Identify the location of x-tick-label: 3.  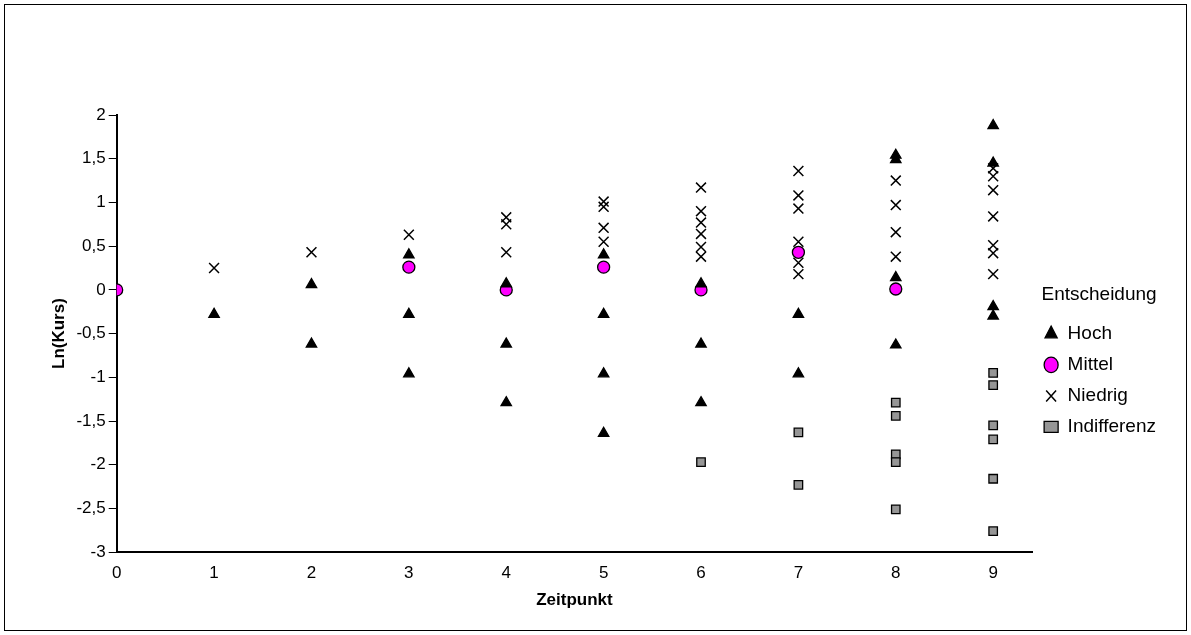
(409, 573).